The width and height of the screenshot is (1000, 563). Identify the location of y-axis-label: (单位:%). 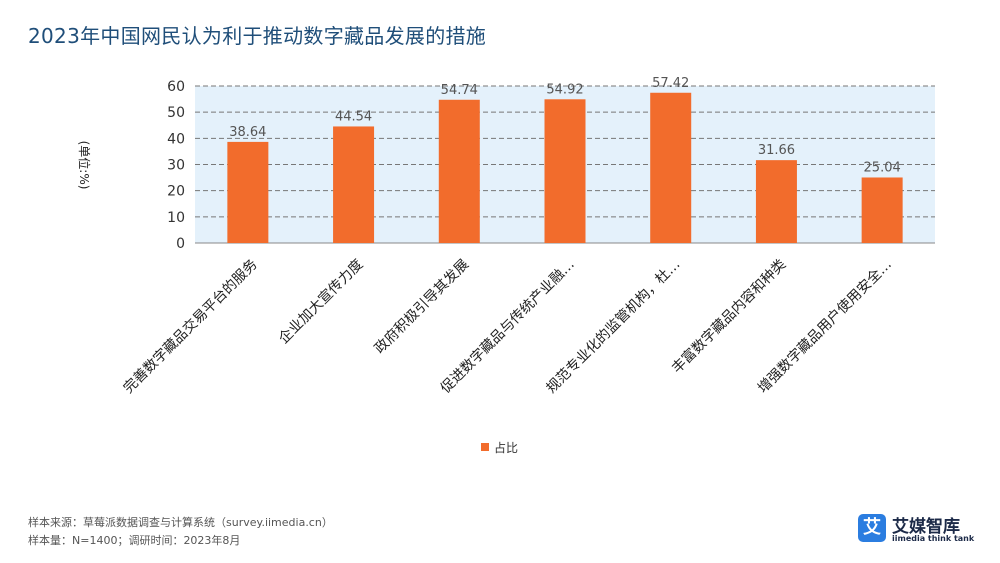
(84, 165).